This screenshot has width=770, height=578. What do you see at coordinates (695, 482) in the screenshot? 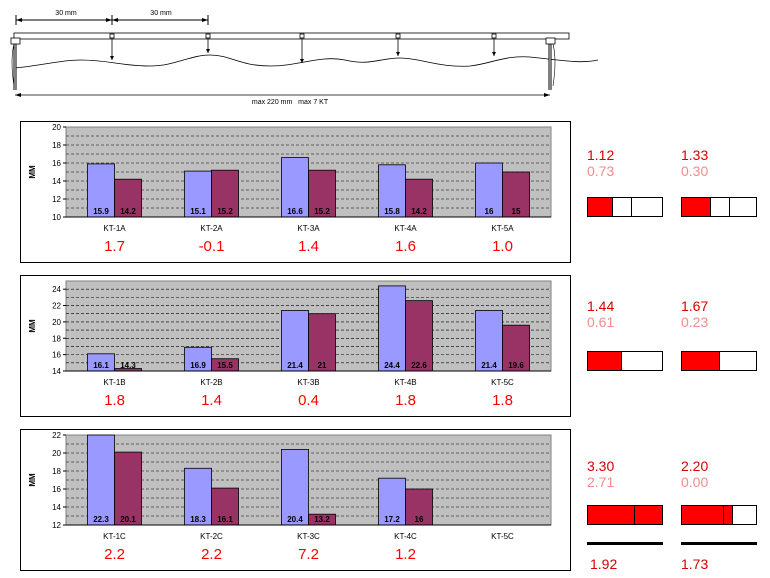
I see `stat-value-secondary: 0.00` at bounding box center [695, 482].